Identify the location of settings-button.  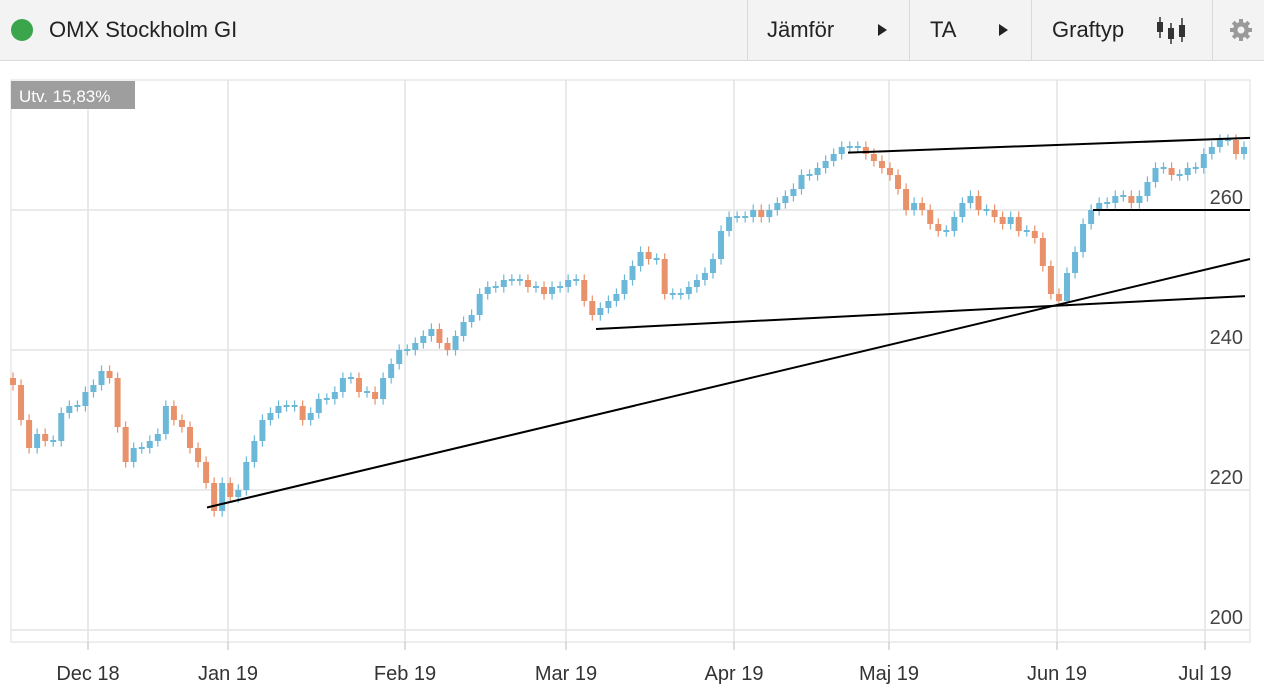
(1238, 30).